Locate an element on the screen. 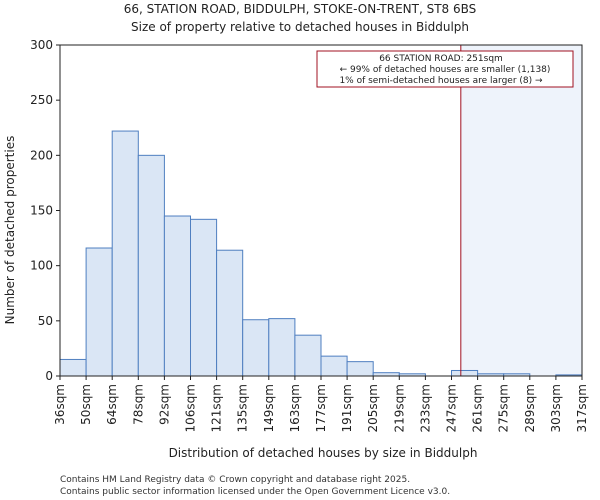  bar-247sqm is located at coordinates (465, 373).